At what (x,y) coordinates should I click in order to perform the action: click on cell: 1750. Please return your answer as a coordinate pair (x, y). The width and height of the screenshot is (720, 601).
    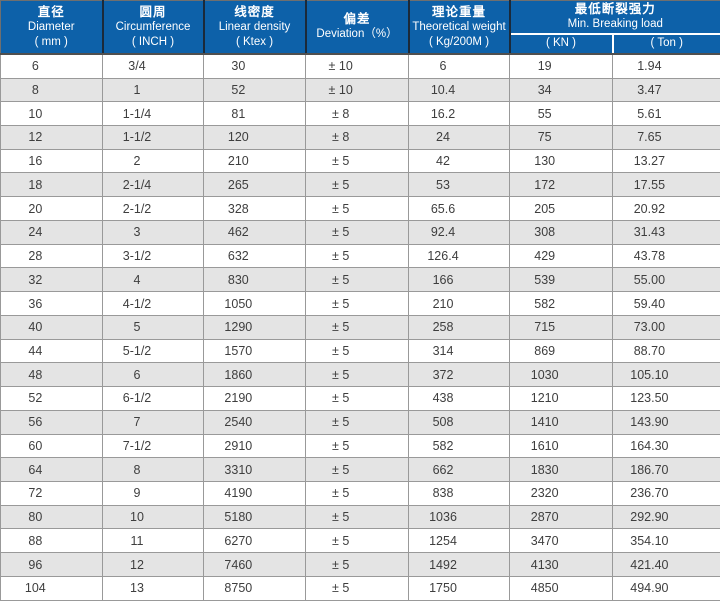
    Looking at the image, I should click on (459, 588).